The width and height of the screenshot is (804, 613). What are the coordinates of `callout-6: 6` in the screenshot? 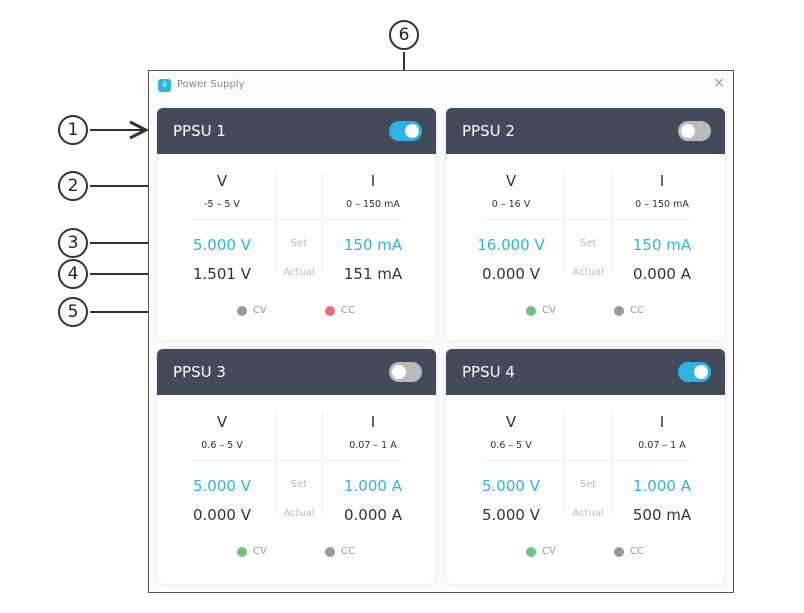 It's located at (404, 35).